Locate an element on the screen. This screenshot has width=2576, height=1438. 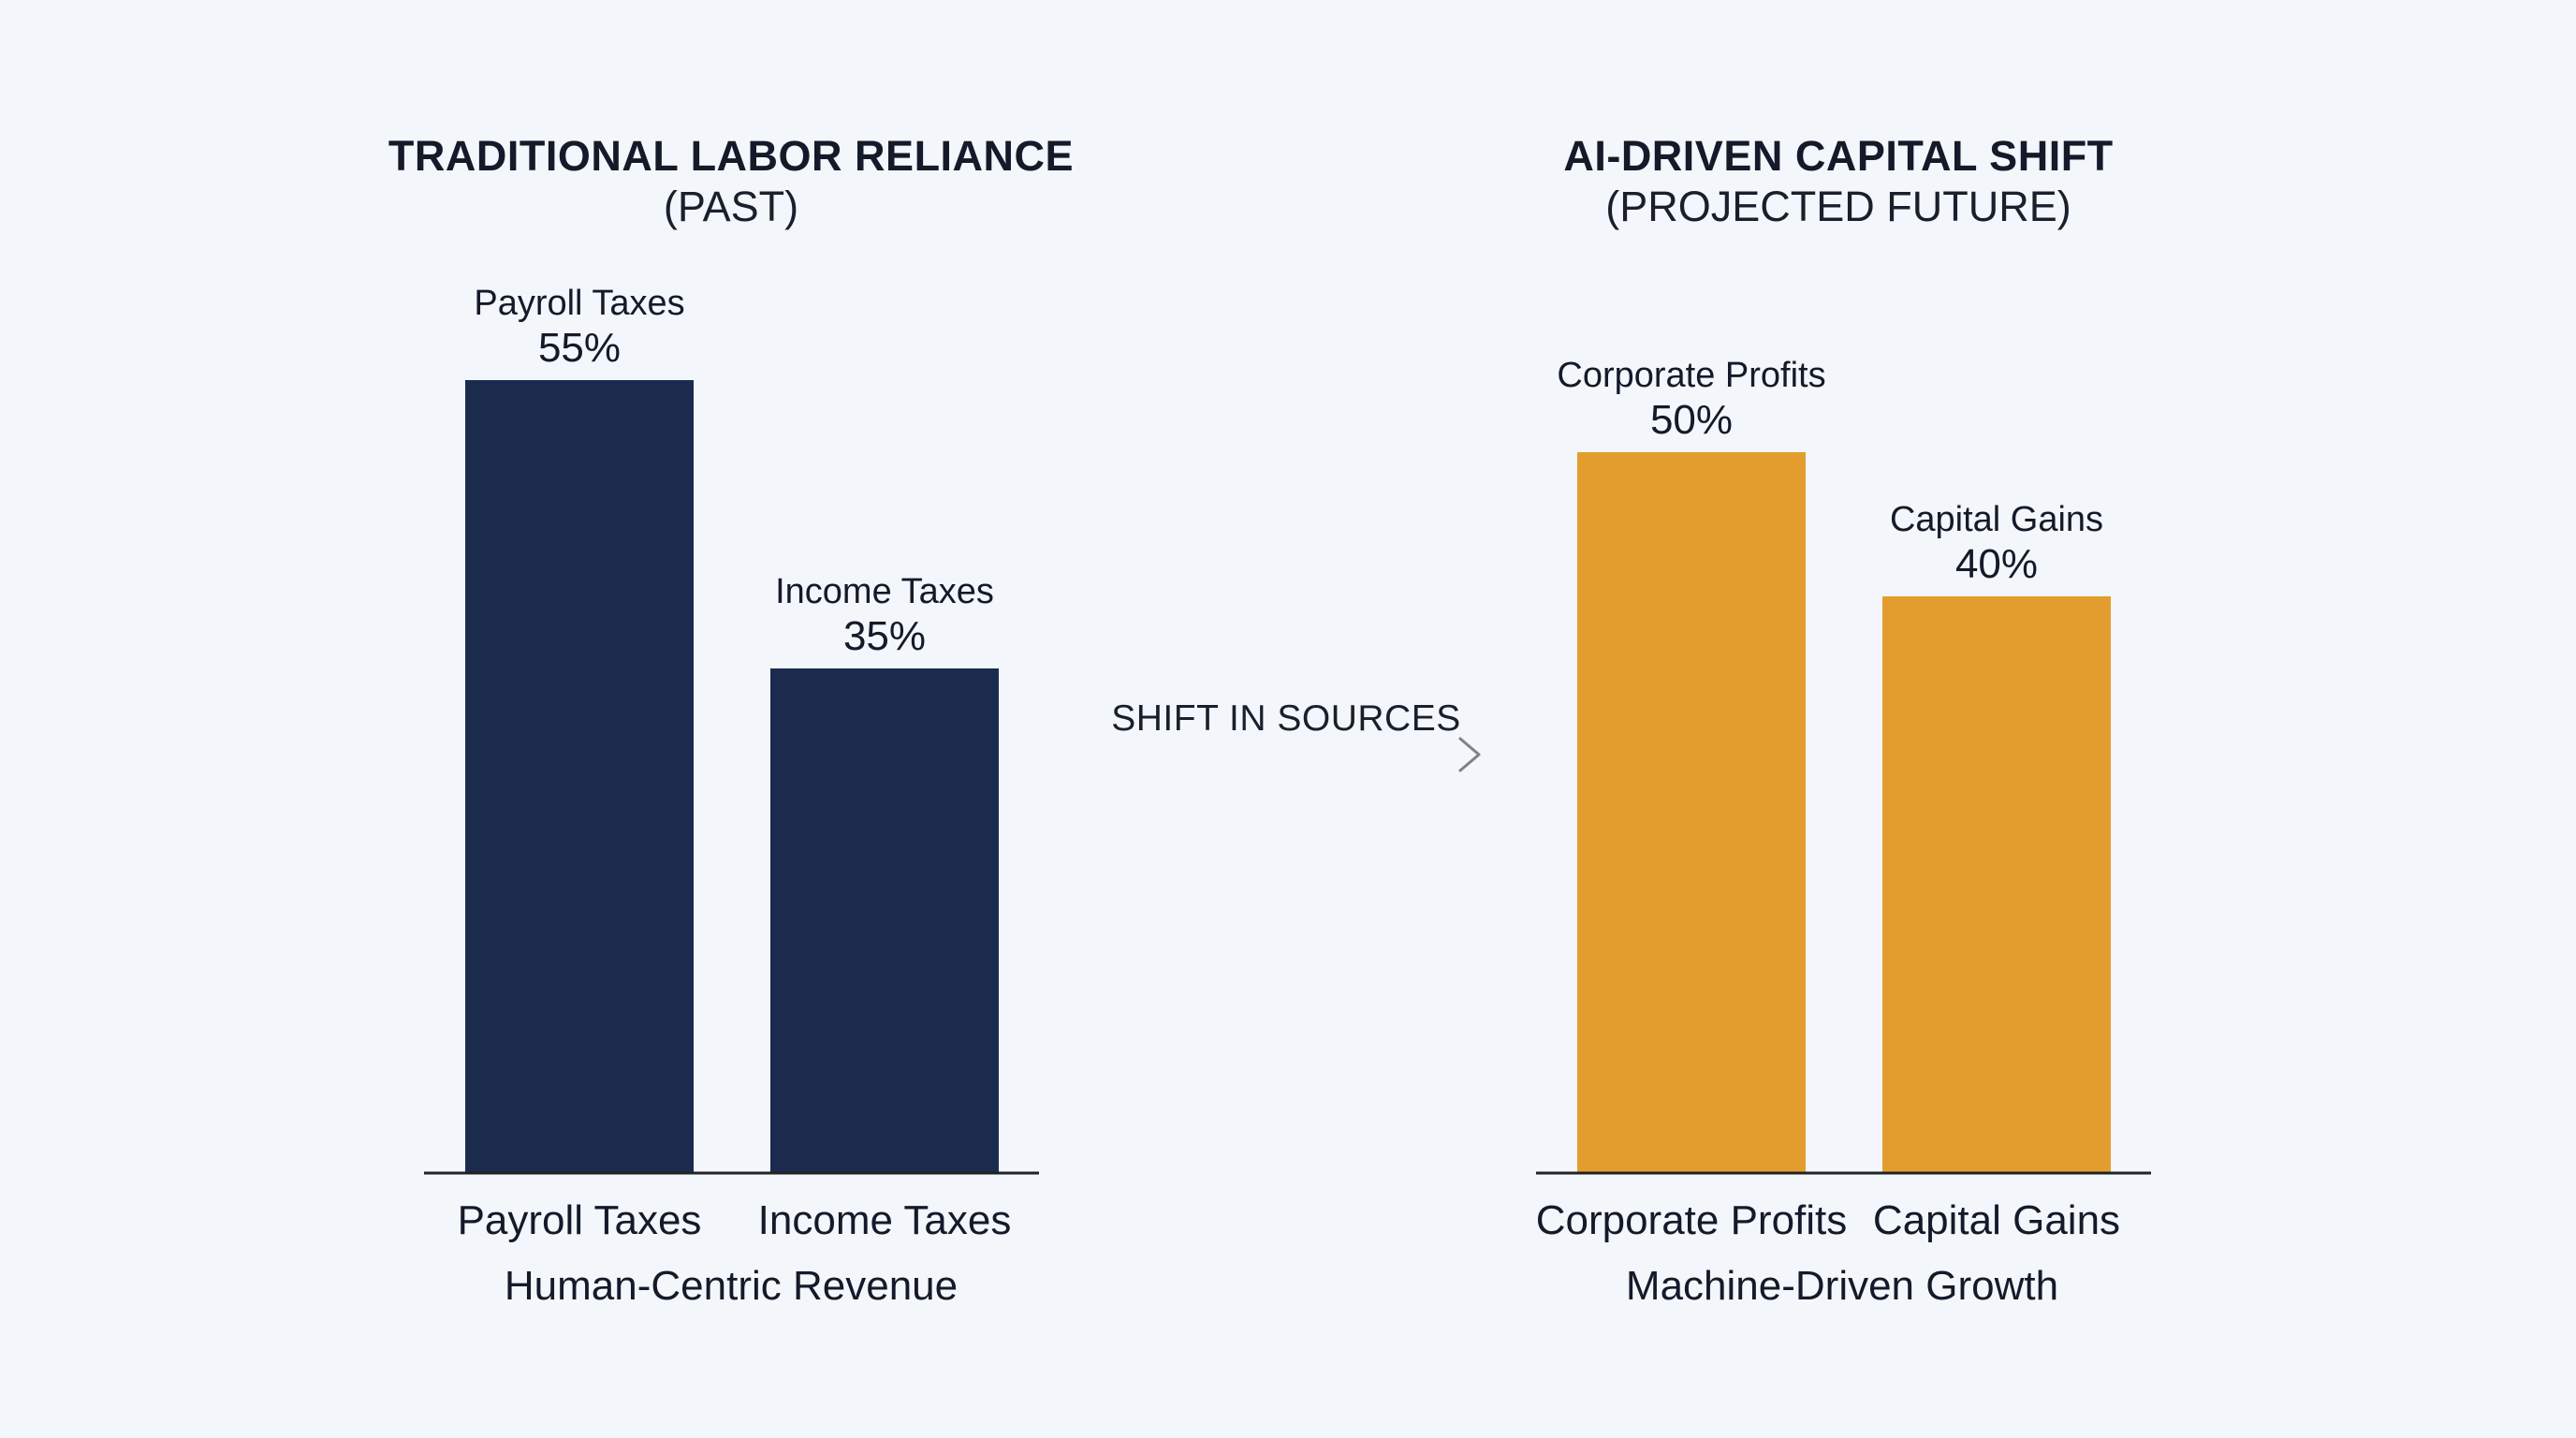
arrow-right-icon is located at coordinates (1469, 754).